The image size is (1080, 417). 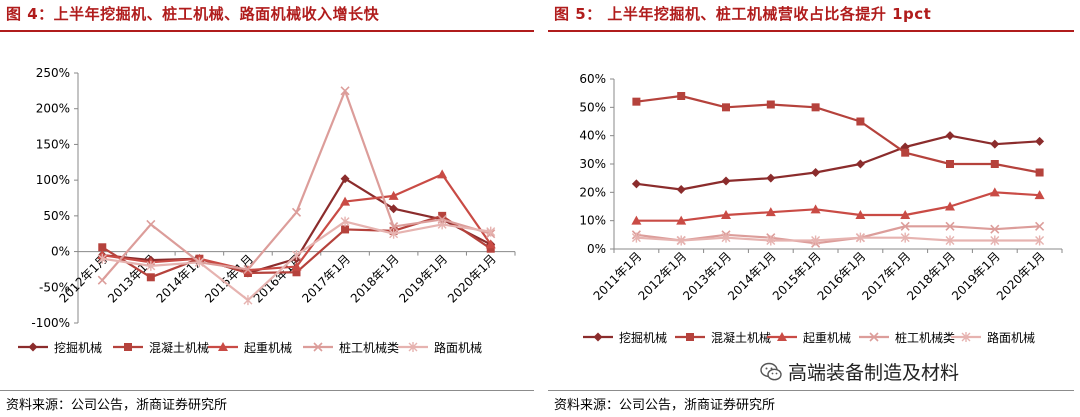 I want to click on y-tick-label: 10%, so click(x=592, y=221).